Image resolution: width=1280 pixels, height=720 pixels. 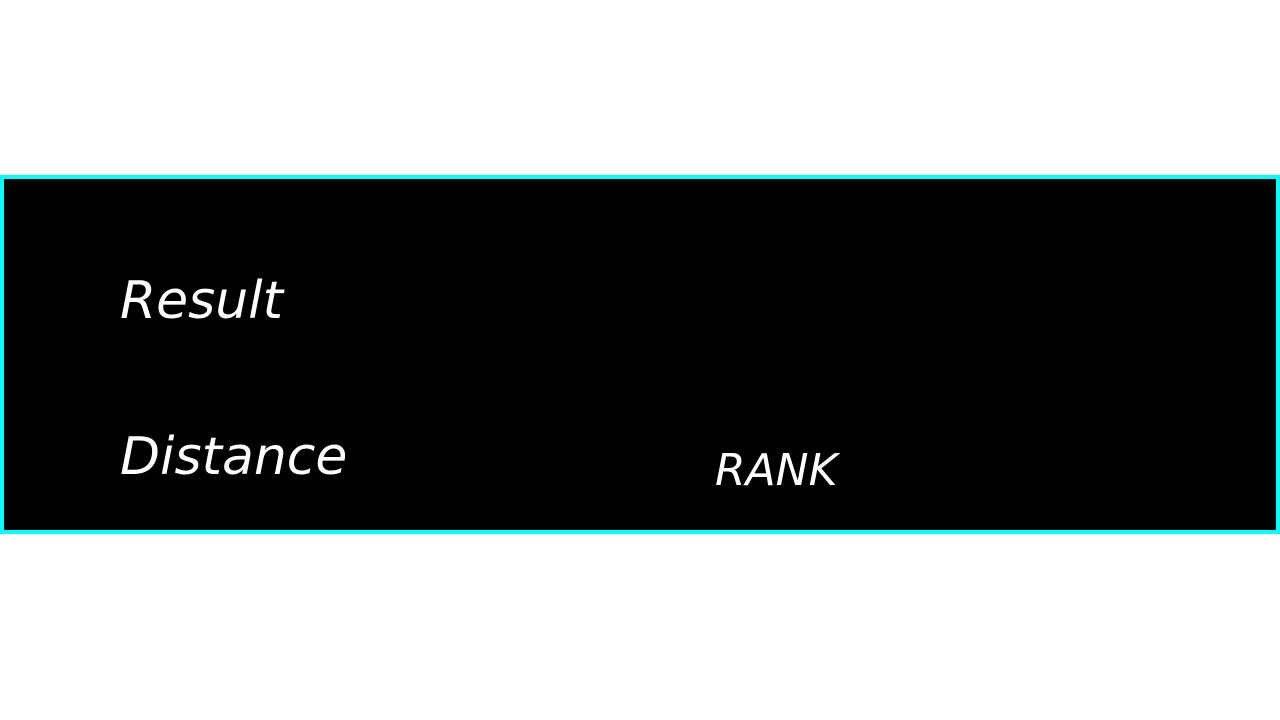 I want to click on rank-label: RANK, so click(x=776, y=470).